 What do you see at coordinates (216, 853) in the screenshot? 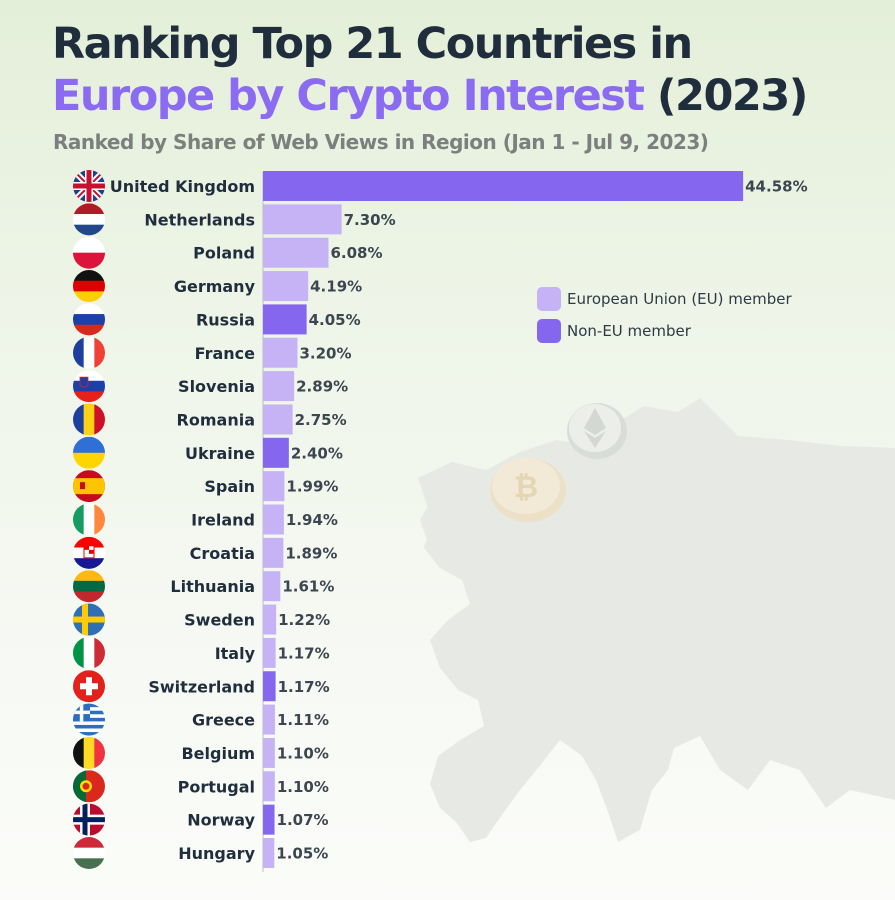
I see `country-label-hungary: Hungary` at bounding box center [216, 853].